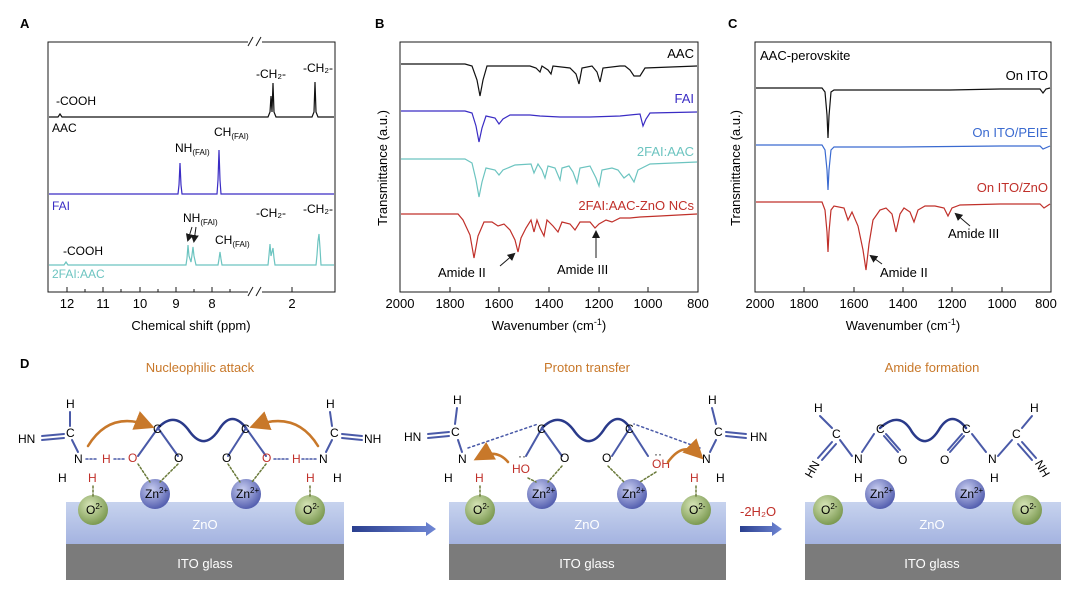 The width and height of the screenshot is (1080, 594). I want to click on plot-frame-b, so click(549, 167).